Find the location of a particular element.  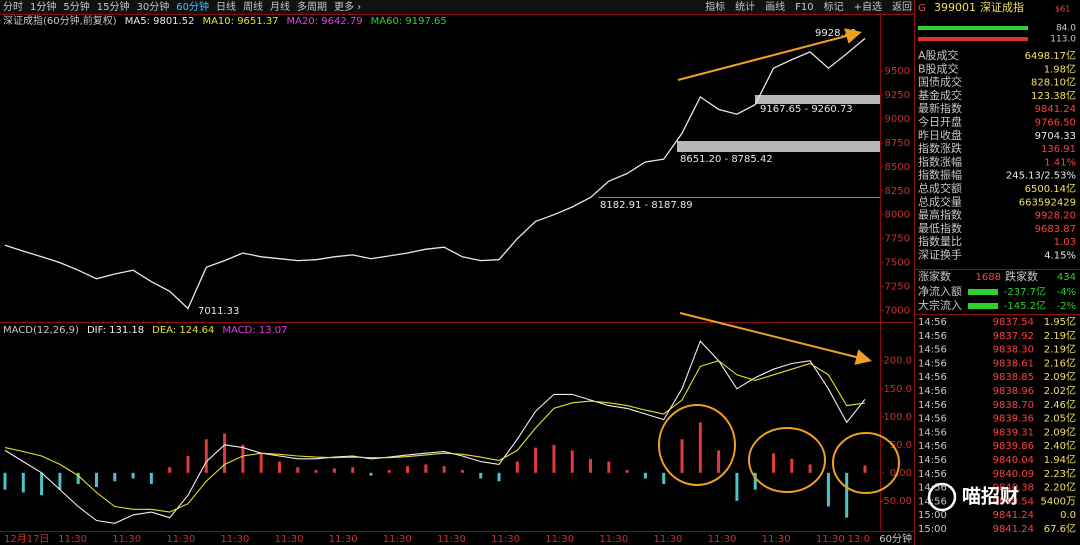

period-tab: 周线 is located at coordinates (253, 6).